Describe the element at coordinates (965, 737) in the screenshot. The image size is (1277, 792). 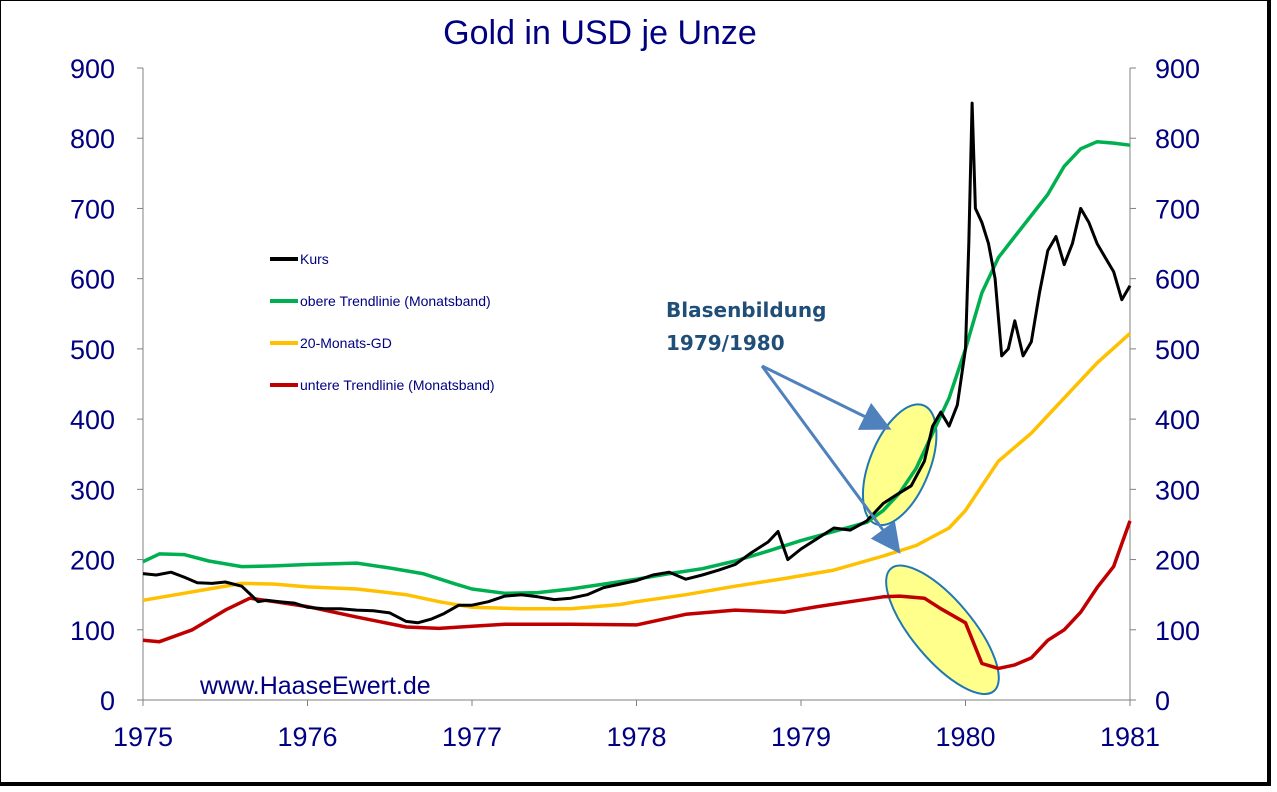
I see `x-tick-label: 1980` at that location.